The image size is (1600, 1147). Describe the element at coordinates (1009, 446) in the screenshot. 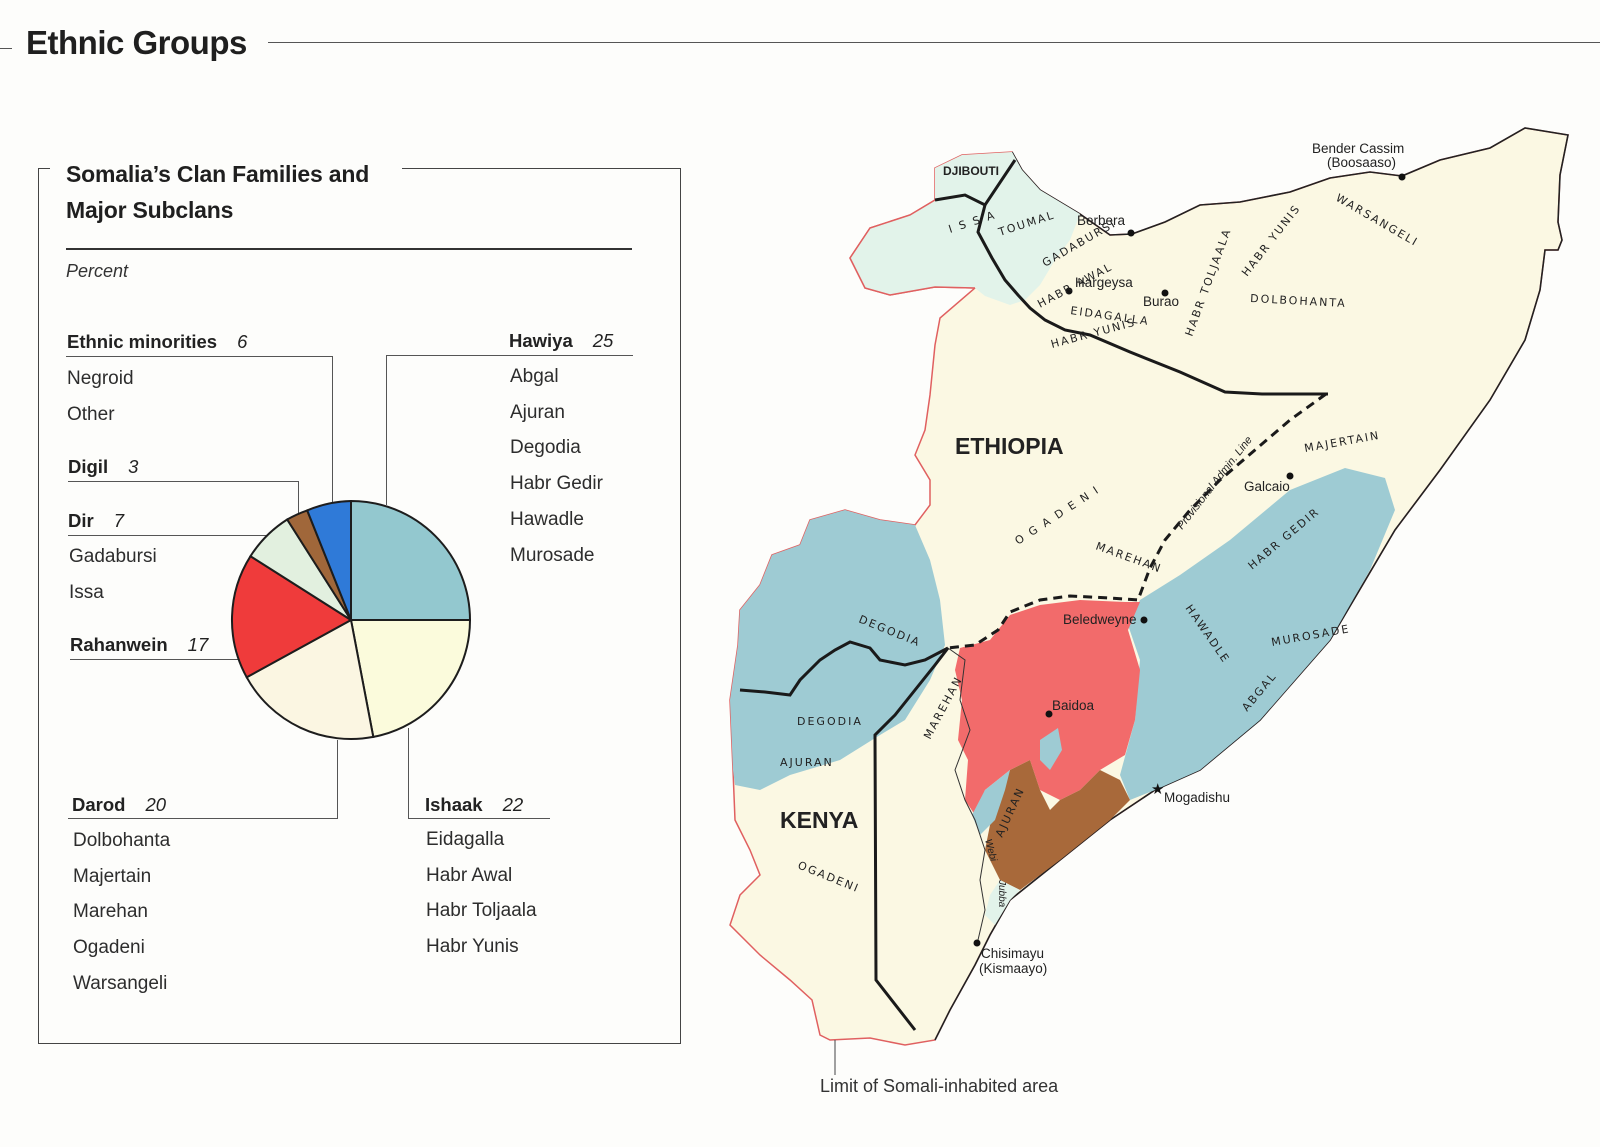

I see `country-label-ethiopia: ETHIOPIA` at that location.